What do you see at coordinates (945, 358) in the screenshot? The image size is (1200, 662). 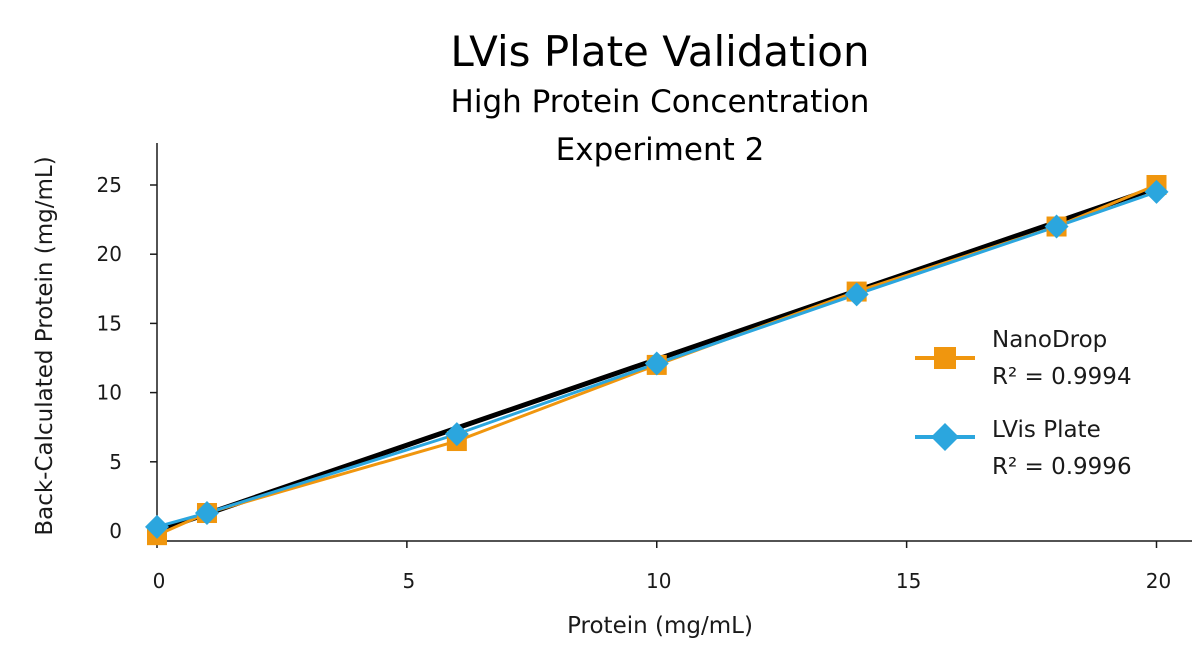 I see `legend-nanodrop-square-marker` at bounding box center [945, 358].